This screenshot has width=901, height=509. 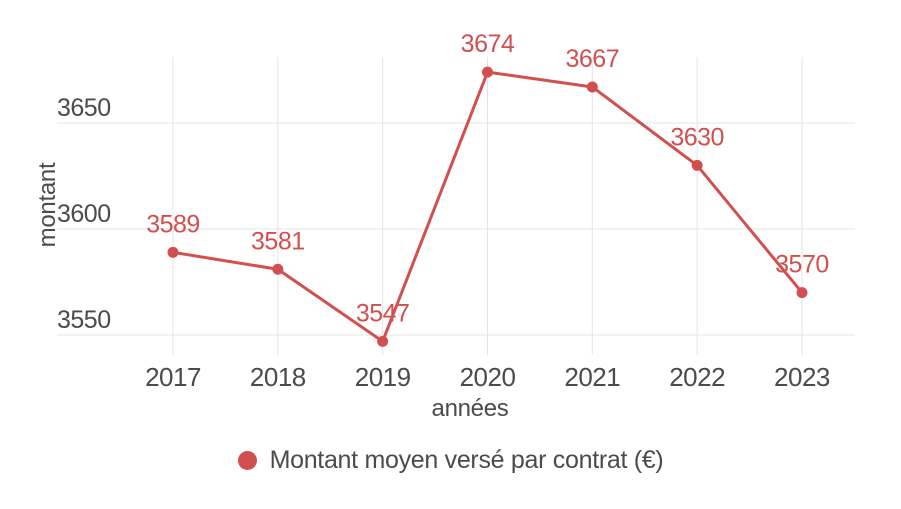 What do you see at coordinates (84, 320) in the screenshot?
I see `y-tick-label: 3550` at bounding box center [84, 320].